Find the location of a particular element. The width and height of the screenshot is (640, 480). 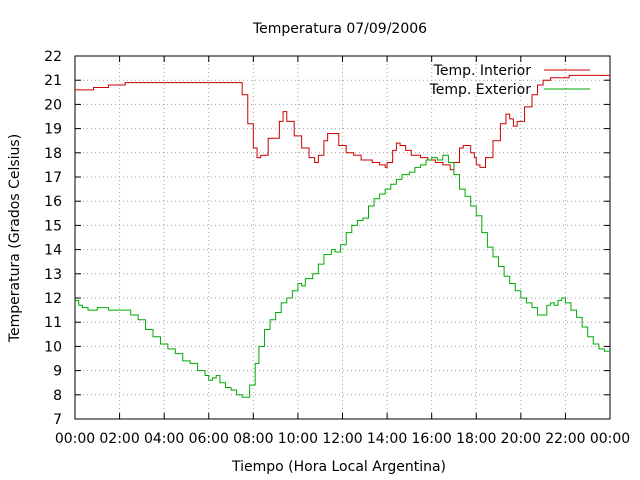

y-tick-label: 18 is located at coordinates (53, 154).